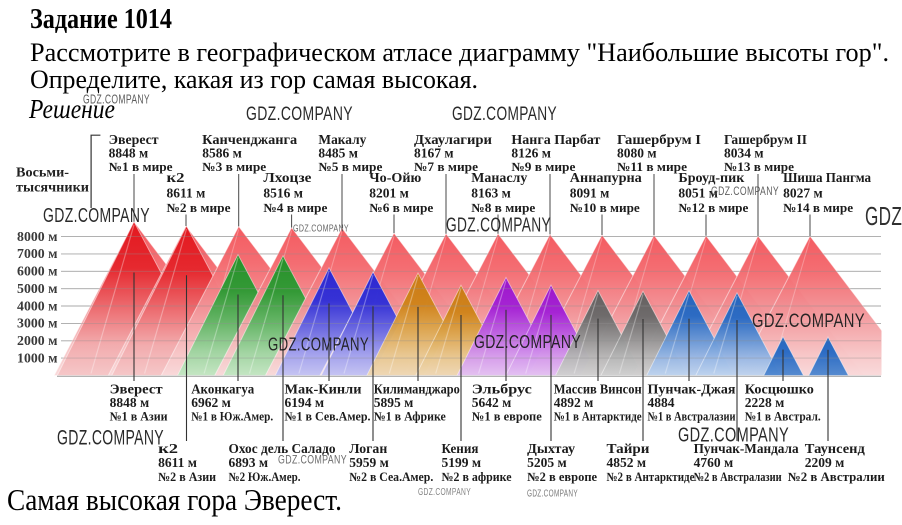 Image resolution: width=902 pixels, height=525 pixels. What do you see at coordinates (282, 448) in the screenshot?
I see `svg-text: Охос дель Саладо` at bounding box center [282, 448].